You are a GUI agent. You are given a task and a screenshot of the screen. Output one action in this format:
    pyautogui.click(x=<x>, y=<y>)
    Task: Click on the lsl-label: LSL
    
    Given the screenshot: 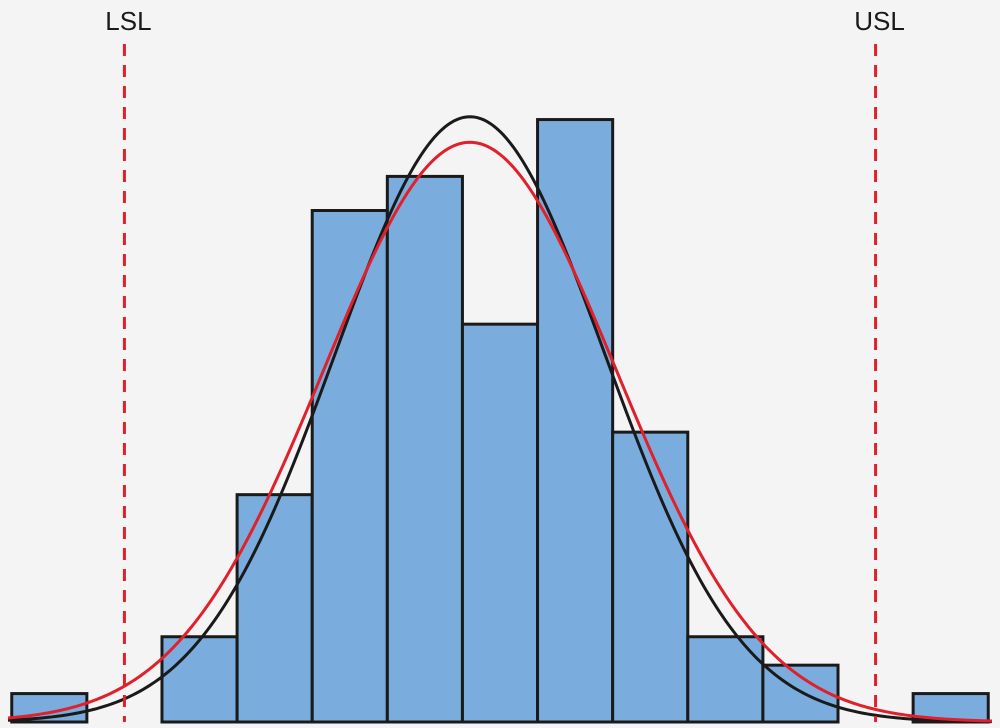 What is the action you would take?
    pyautogui.click(x=128, y=21)
    